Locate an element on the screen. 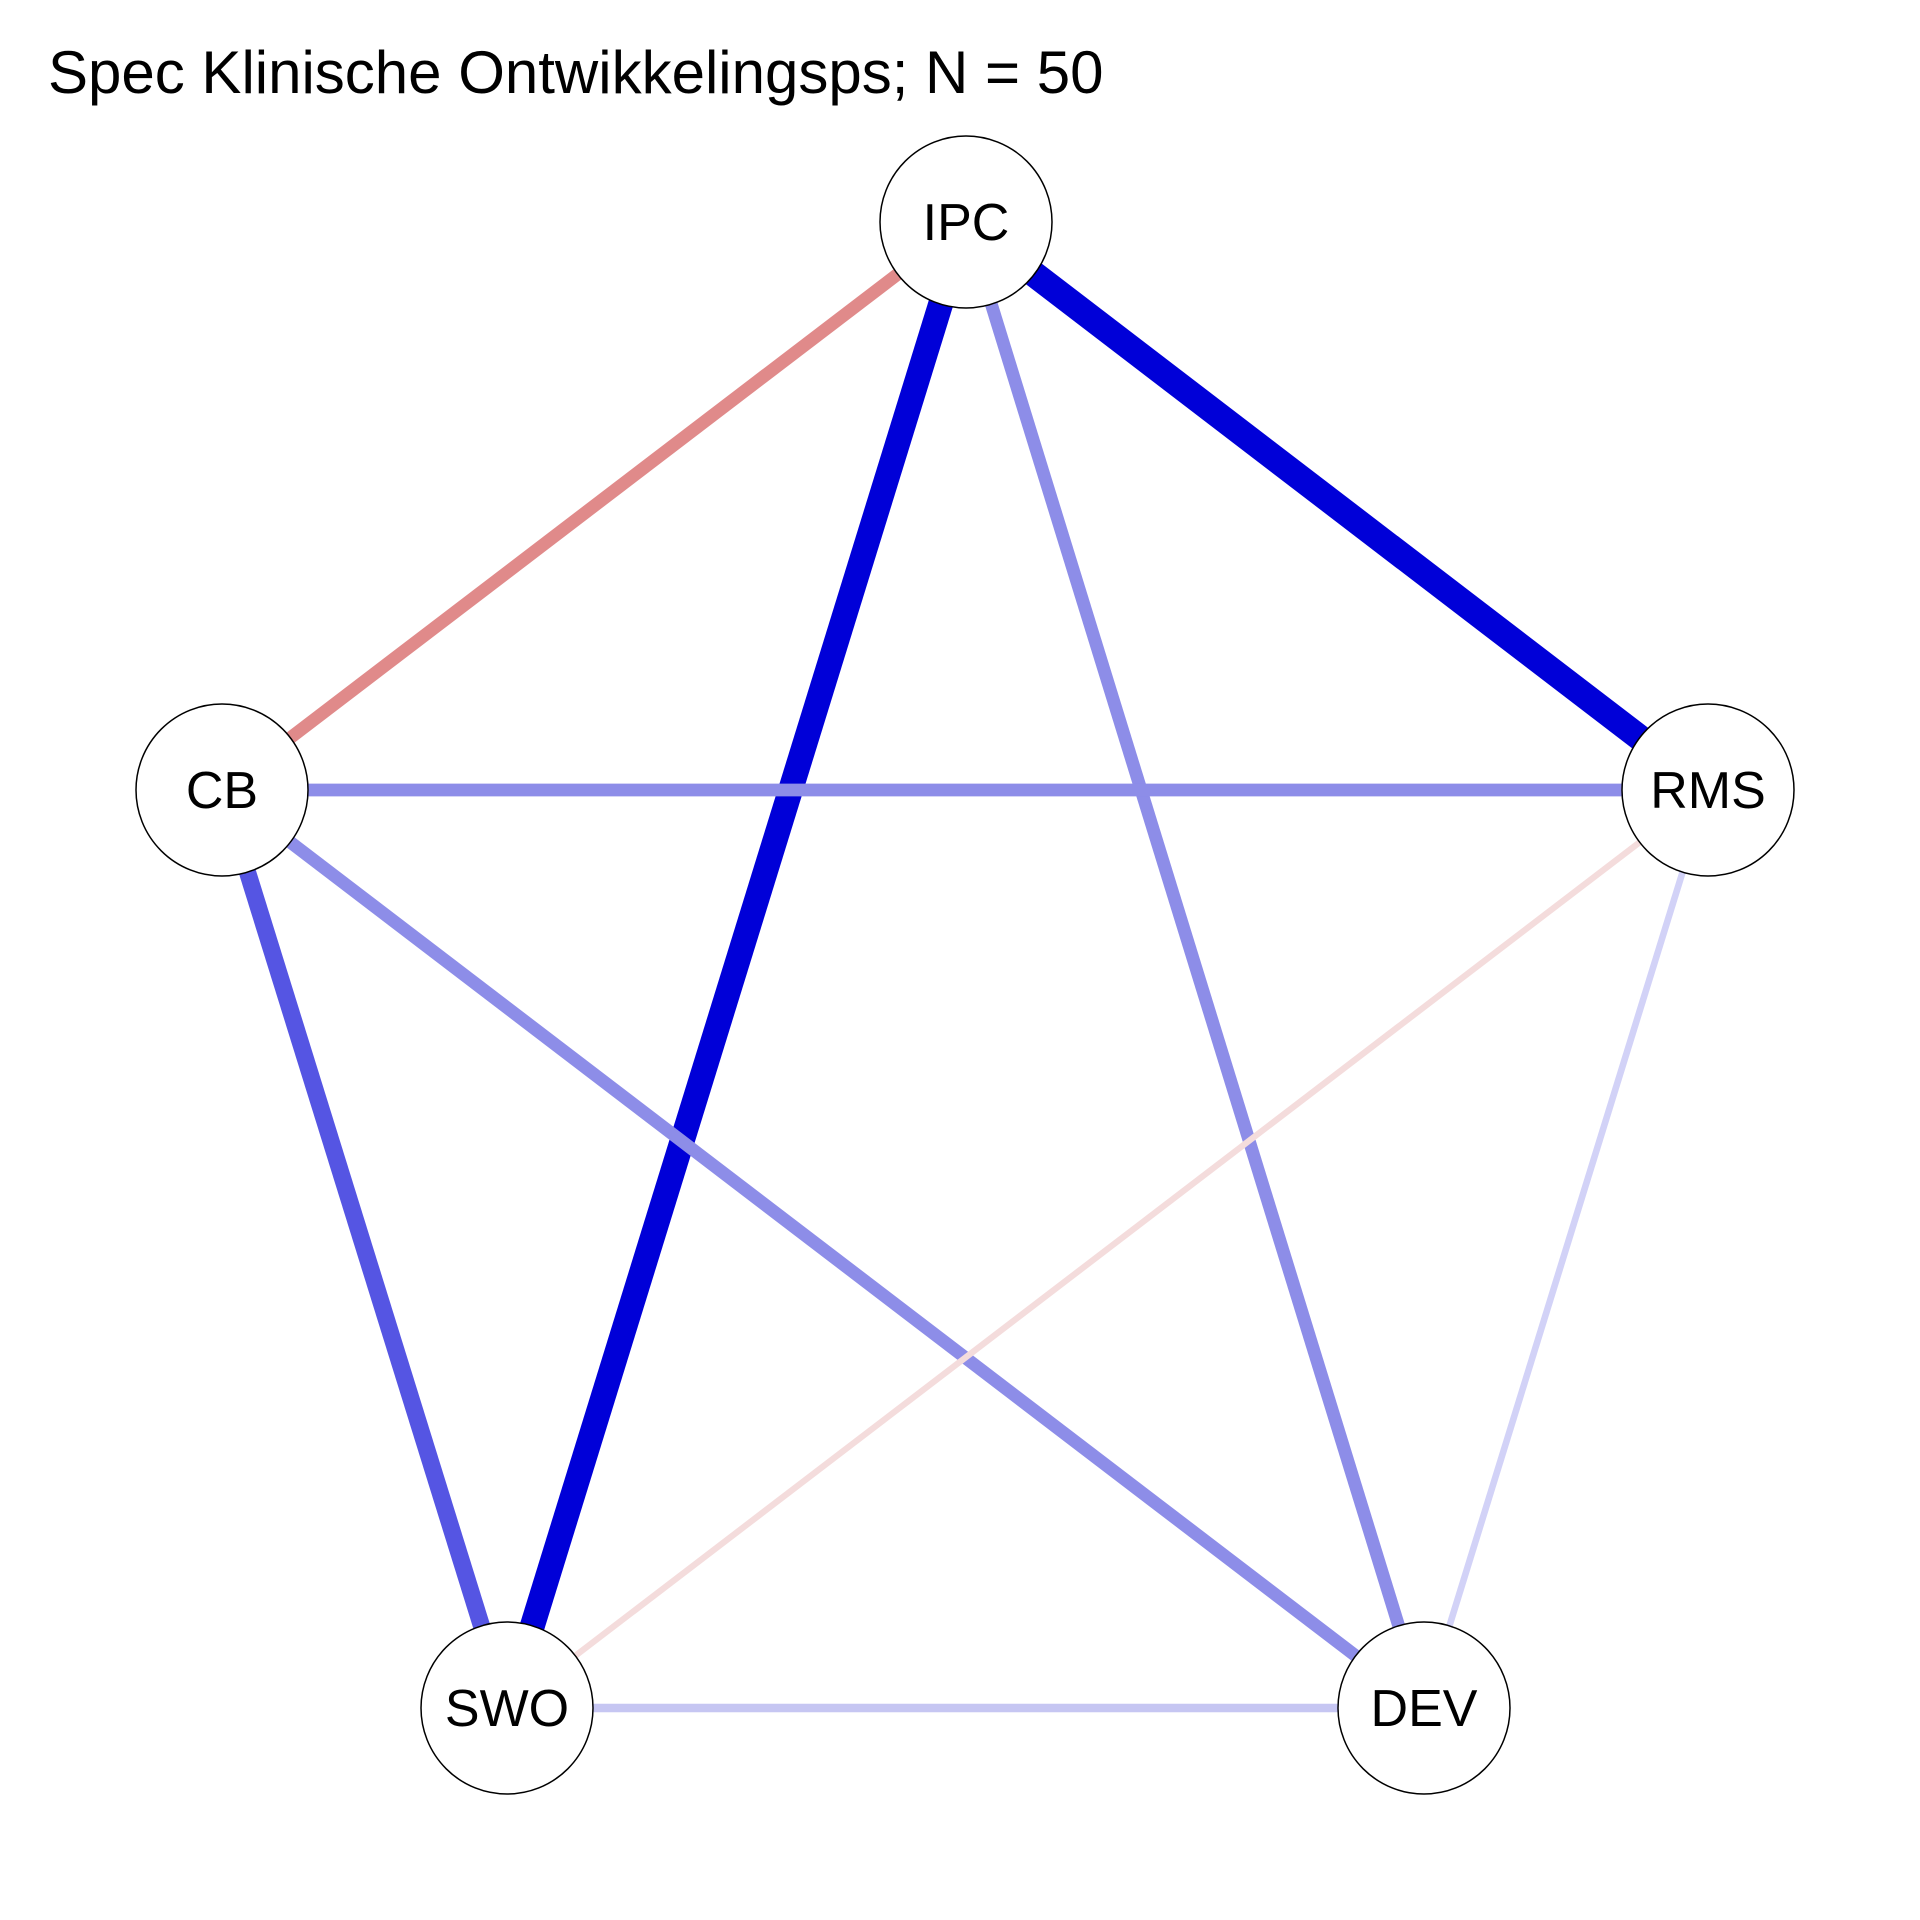  edge-rms-dev is located at coordinates (1566, 1249).